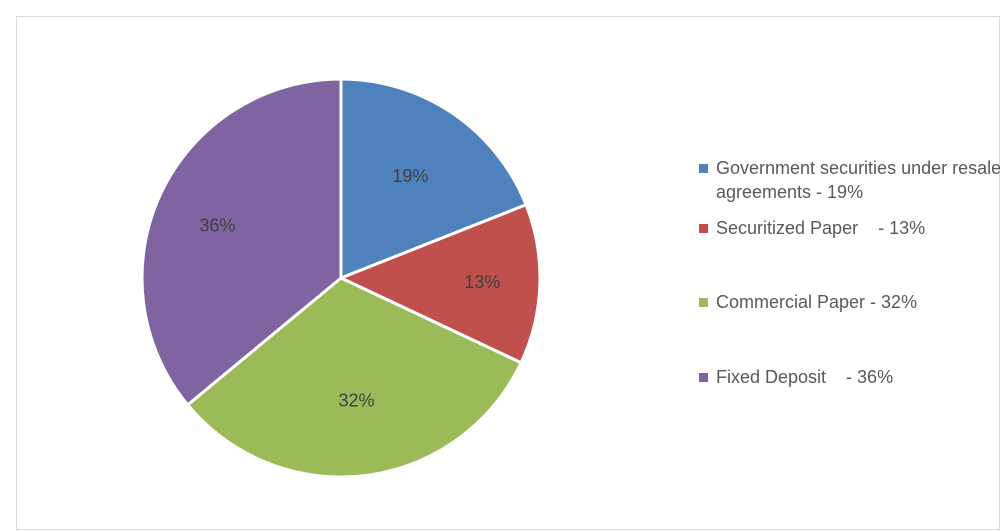  Describe the element at coordinates (482, 282) in the screenshot. I see `data-label-securitized-paper: 13%` at that location.